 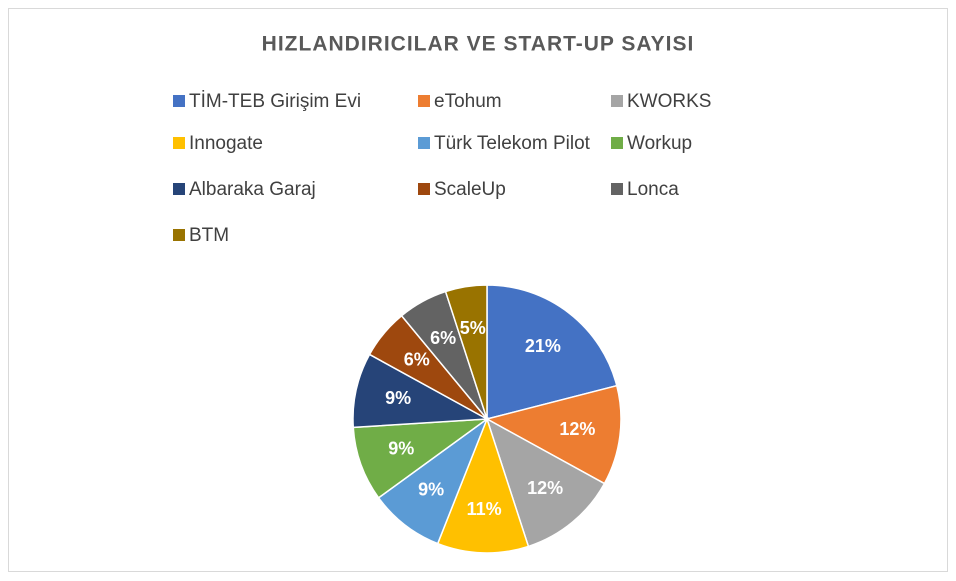 What do you see at coordinates (484, 509) in the screenshot?
I see `data-label: 11%` at bounding box center [484, 509].